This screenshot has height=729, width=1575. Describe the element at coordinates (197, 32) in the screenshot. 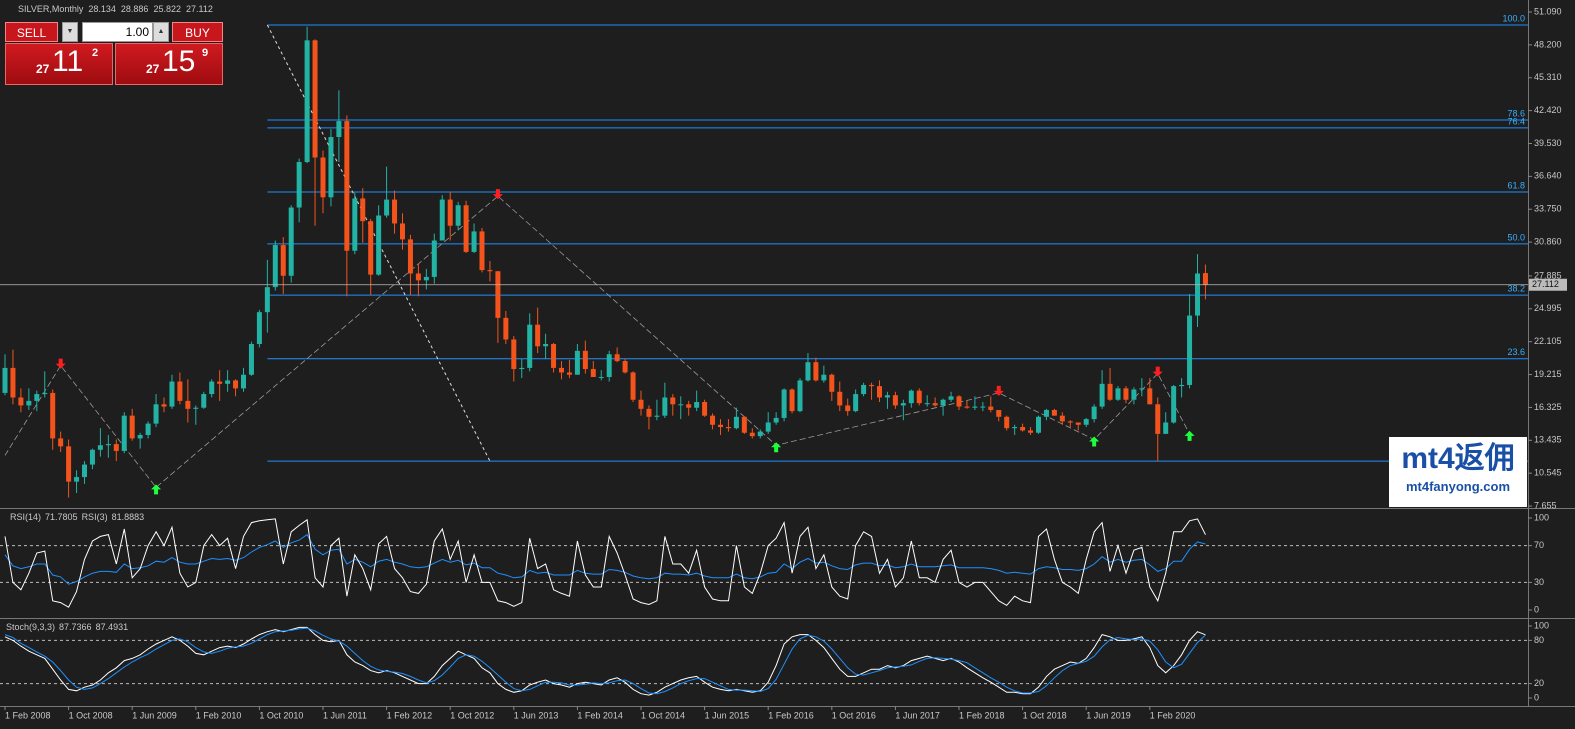

I see `buy-button: BUY` at that location.